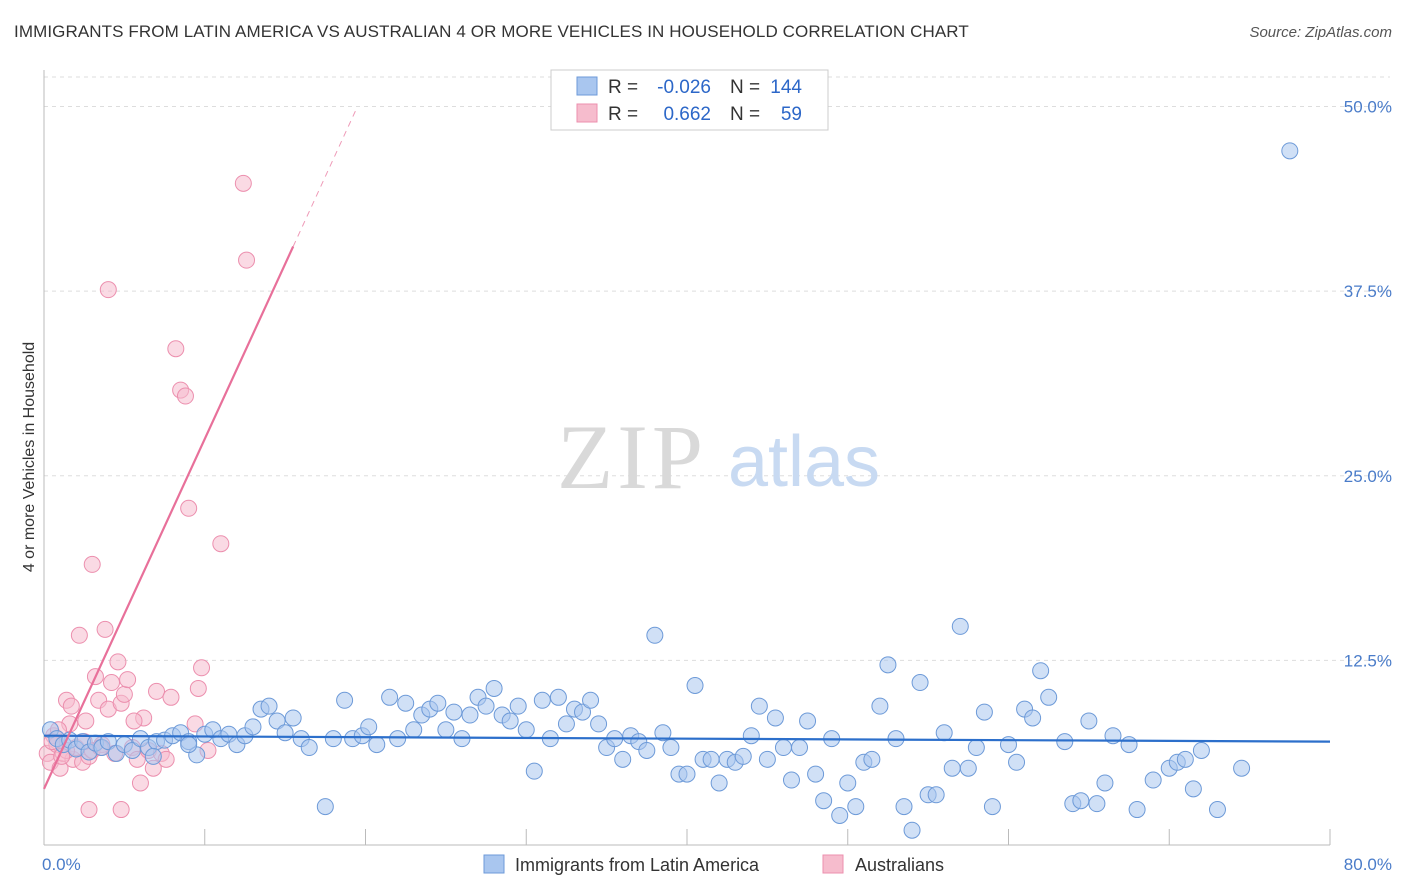 The height and width of the screenshot is (892, 1406). Describe the element at coordinates (169, 518) in the screenshot. I see `trend-line-australians` at that location.